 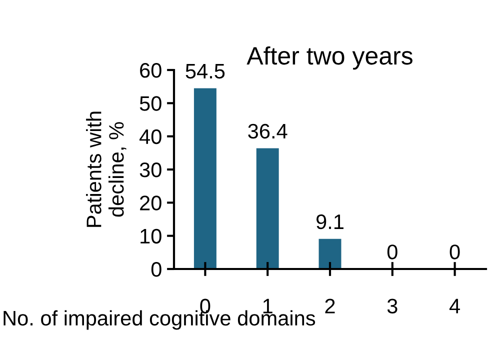 What do you see at coordinates (151, 203) in the screenshot?
I see `y-tick-label: 20` at bounding box center [151, 203].